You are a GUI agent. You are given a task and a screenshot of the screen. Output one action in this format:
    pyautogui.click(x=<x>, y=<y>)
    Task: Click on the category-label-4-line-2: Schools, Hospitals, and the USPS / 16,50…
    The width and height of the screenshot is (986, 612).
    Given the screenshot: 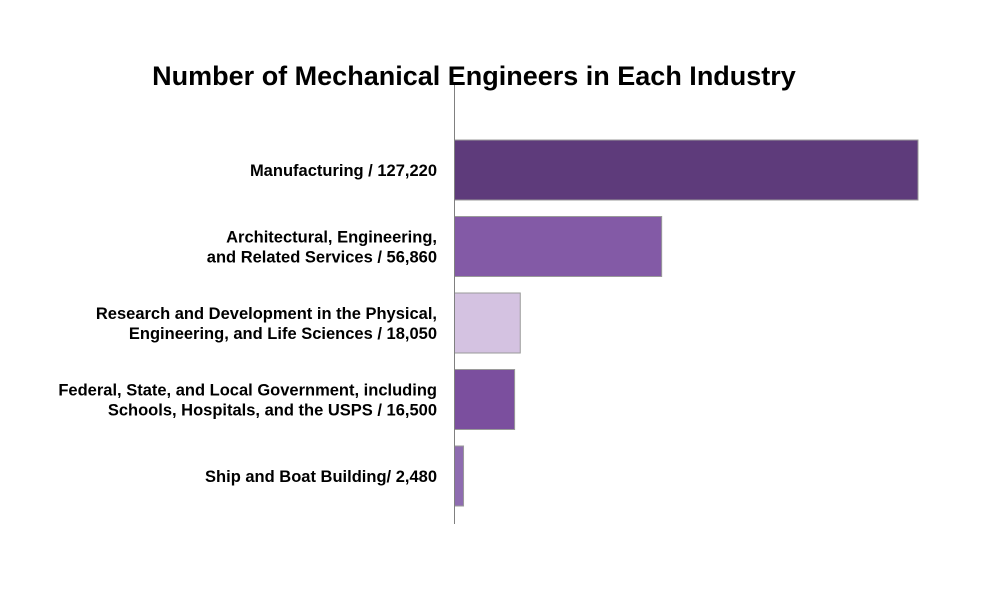 What is the action you would take?
    pyautogui.click(x=272, y=411)
    